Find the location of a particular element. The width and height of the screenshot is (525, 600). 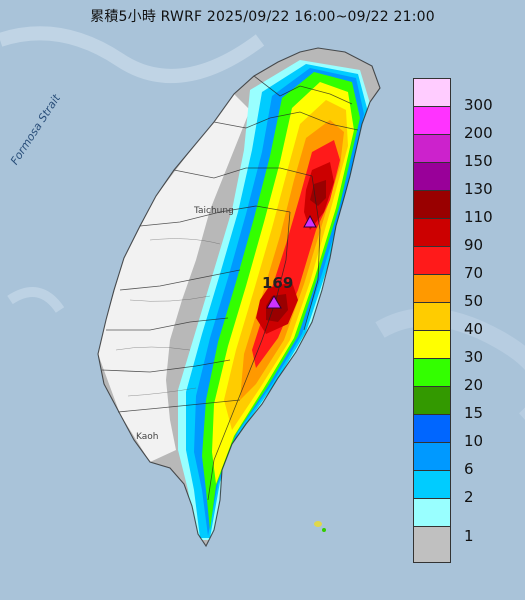

legend-label: 300 is located at coordinates (478, 105).